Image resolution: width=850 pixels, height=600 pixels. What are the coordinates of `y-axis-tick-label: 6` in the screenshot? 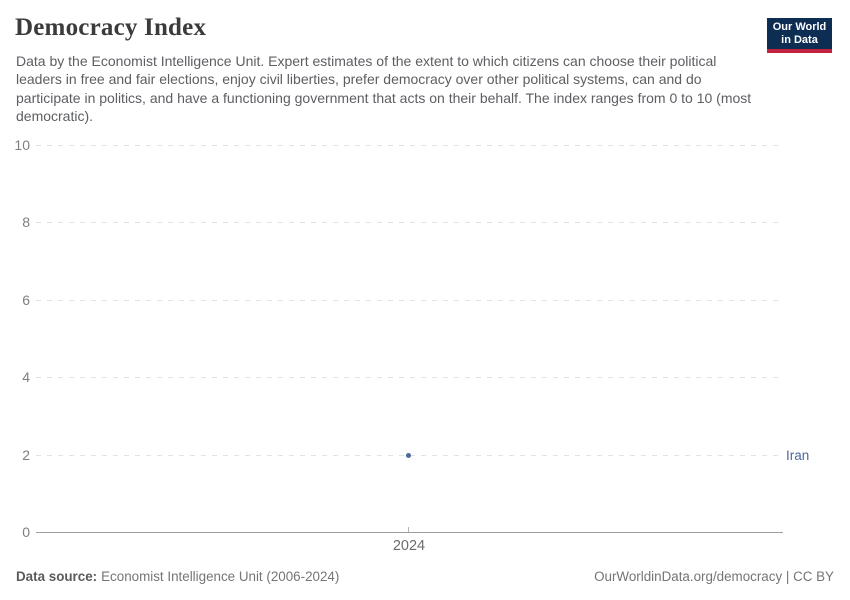 It's located at (26, 300).